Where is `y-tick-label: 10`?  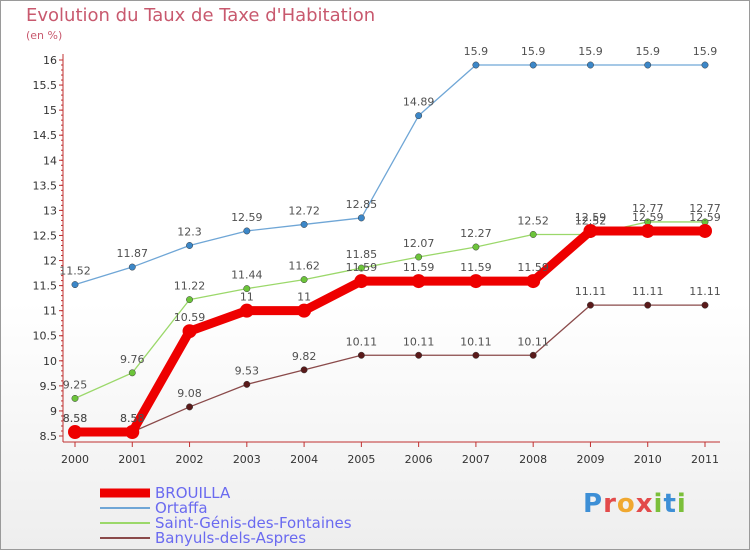
y-tick-label: 10 is located at coordinates (50, 361).